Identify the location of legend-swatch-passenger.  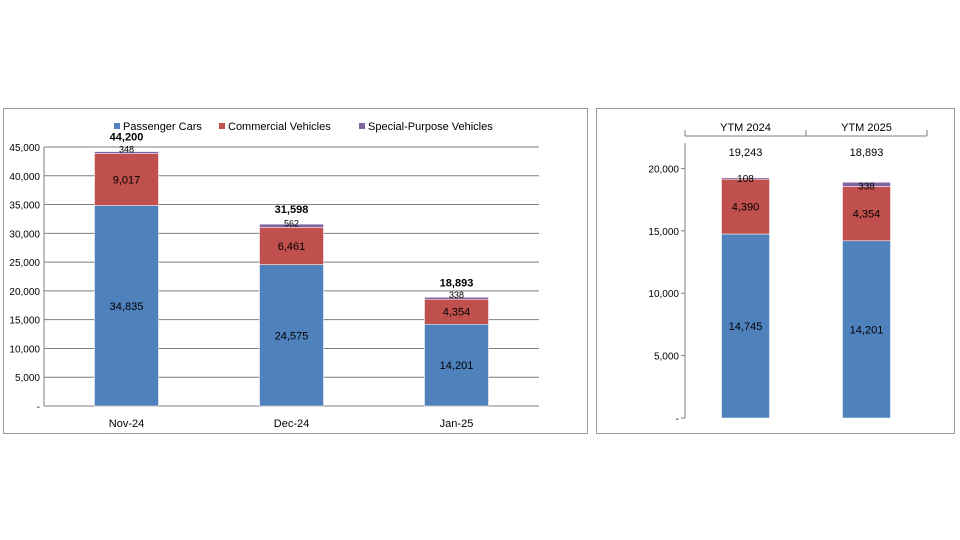
(117, 126).